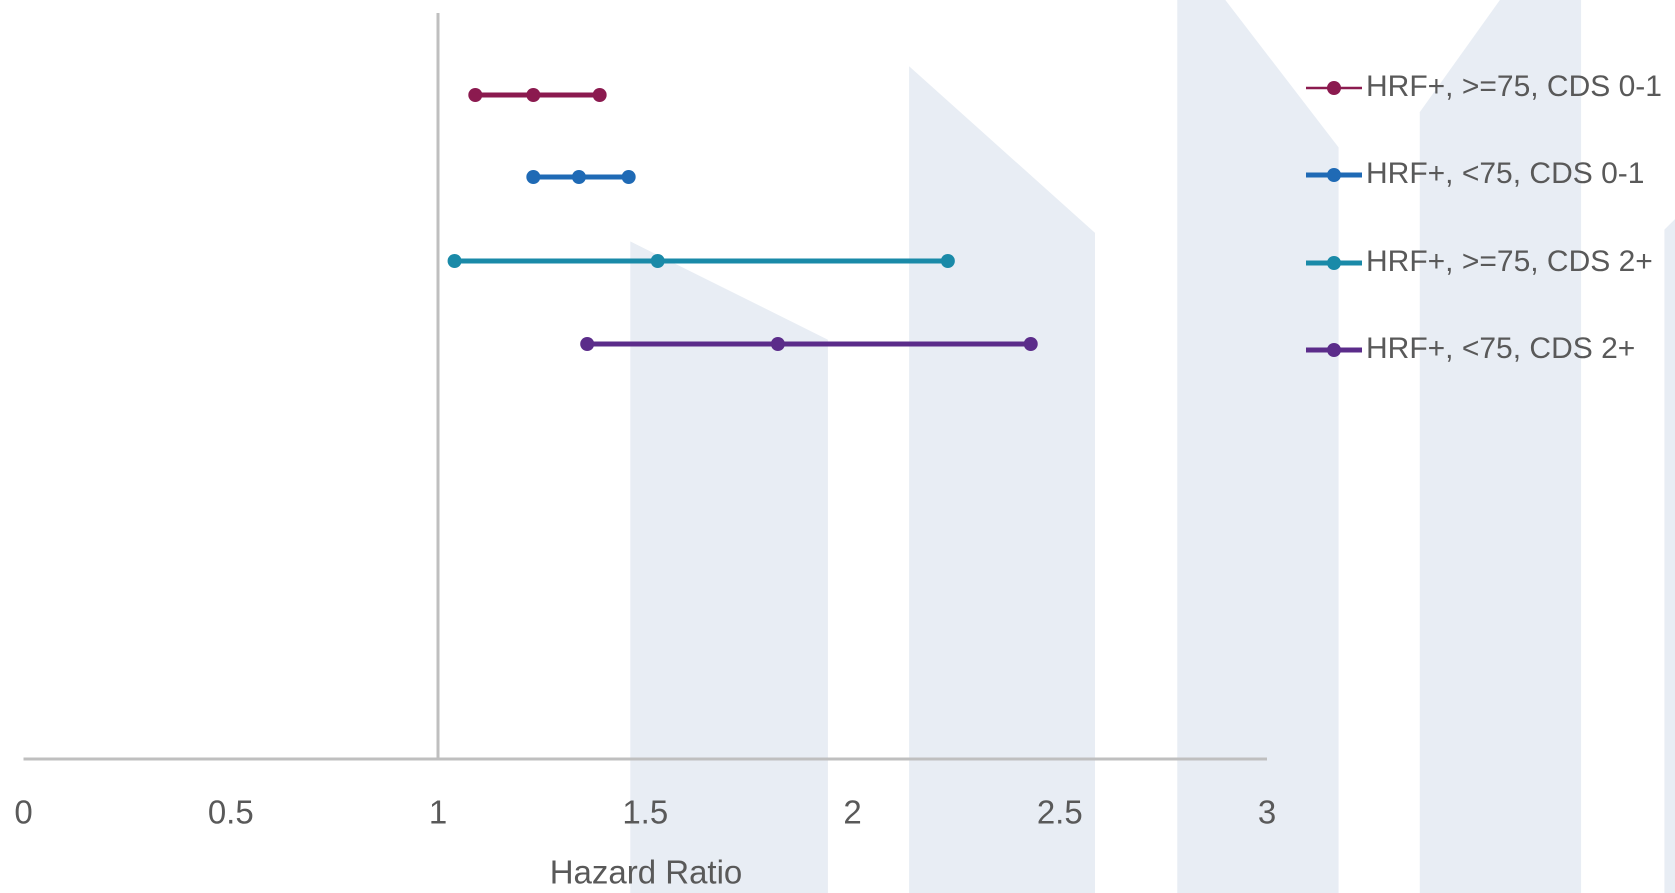 Image resolution: width=1675 pixels, height=893 pixels. Describe the element at coordinates (1500, 348) in the screenshot. I see `legend-label: HRF+, <75, CDS 2+` at that location.